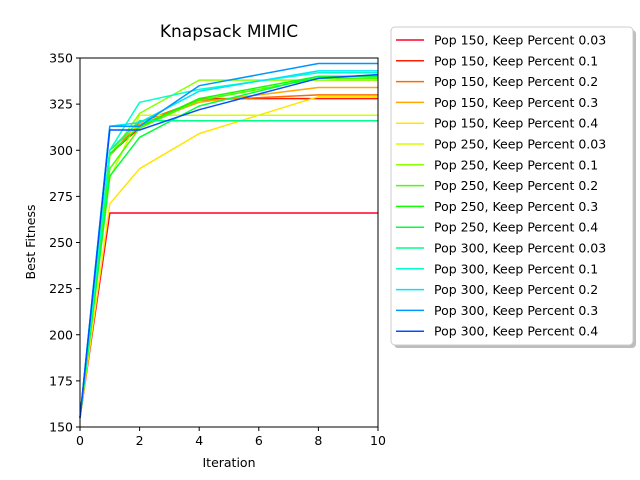  Describe the element at coordinates (61, 380) in the screenshot. I see `y-tick-label: 175` at that location.